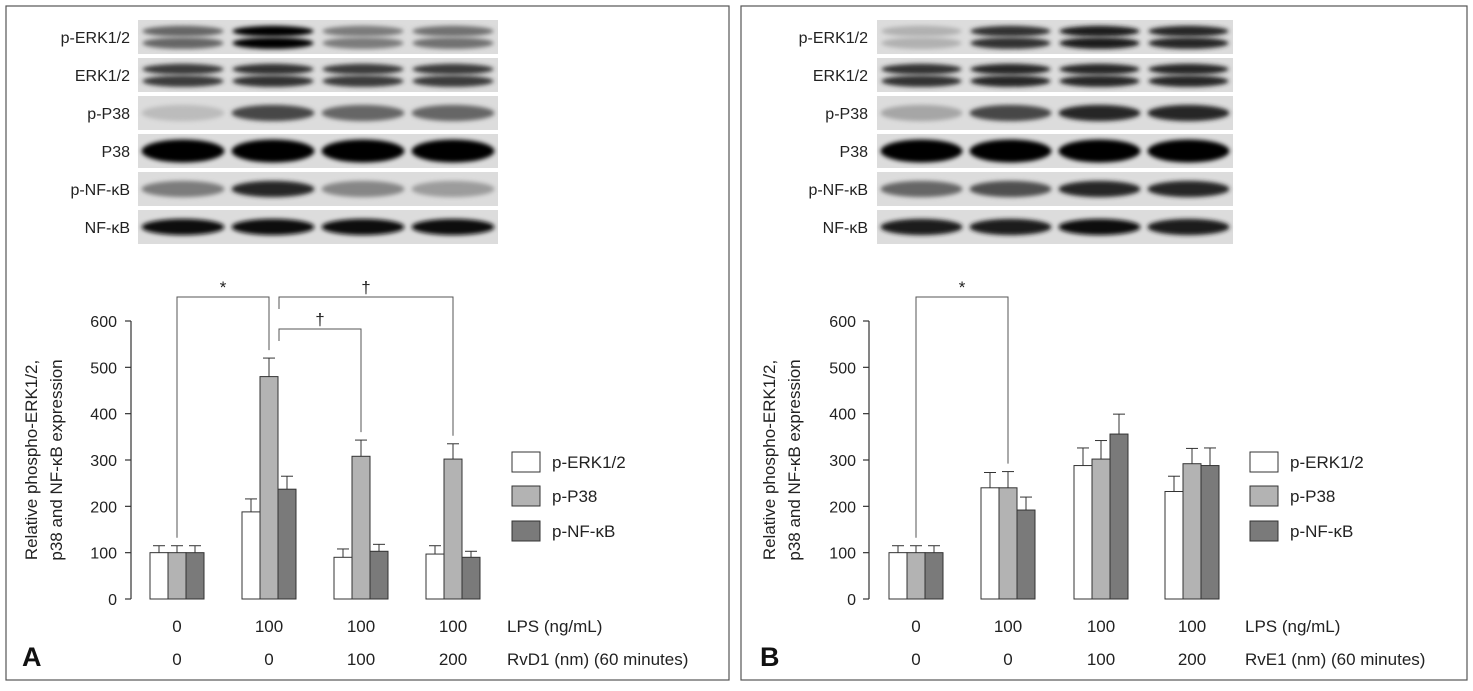 The width and height of the screenshot is (1473, 691). I want to click on y-axis-label: Relative phospho-ERK1/2,, so click(769, 460).